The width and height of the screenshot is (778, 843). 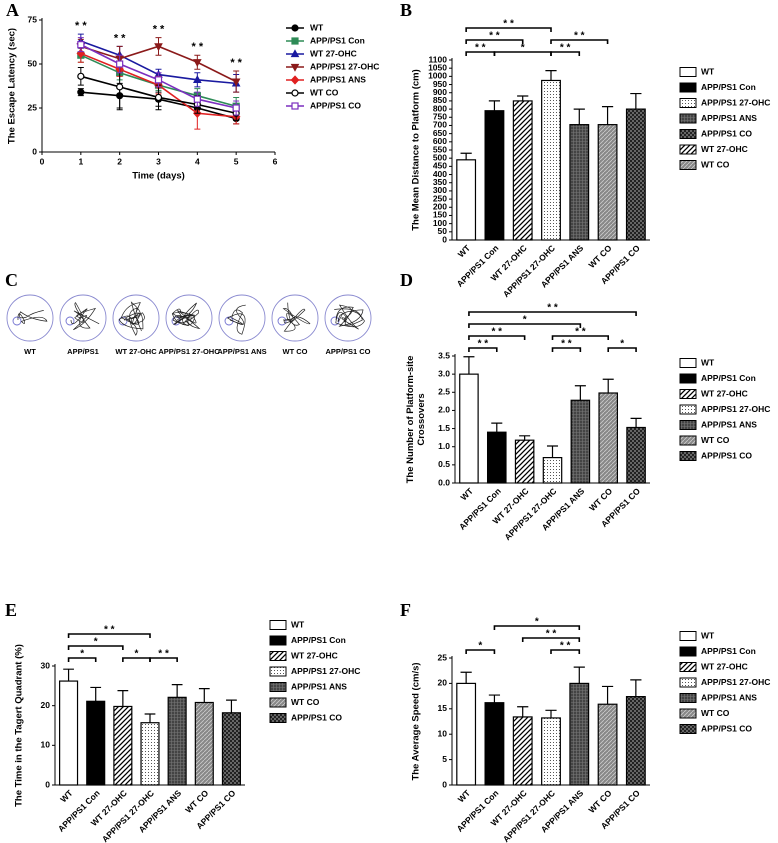 What do you see at coordinates (443, 657) in the screenshot?
I see `y-tick-label: 25` at bounding box center [443, 657].